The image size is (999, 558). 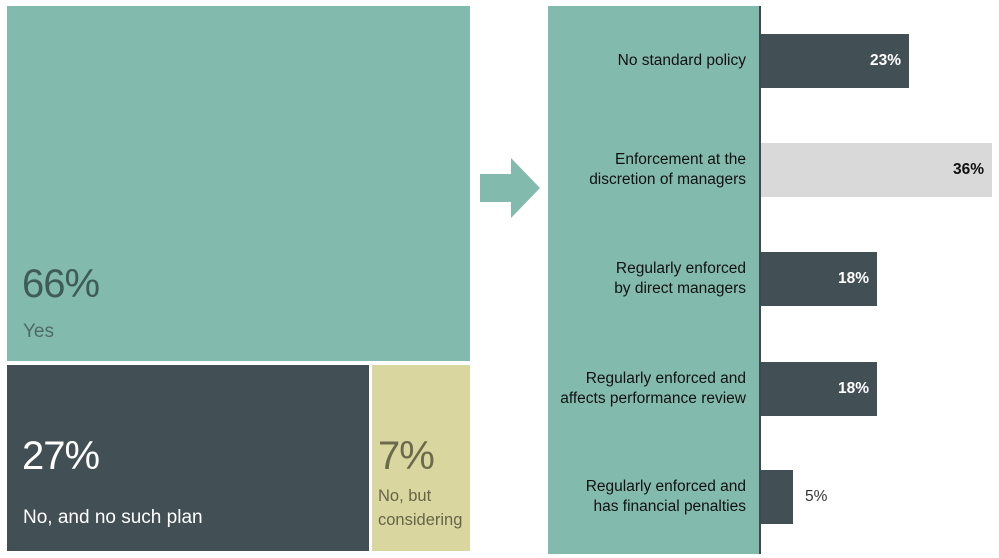 What do you see at coordinates (680, 288) in the screenshot?
I see `category-label-line: by direct managers` at bounding box center [680, 288].